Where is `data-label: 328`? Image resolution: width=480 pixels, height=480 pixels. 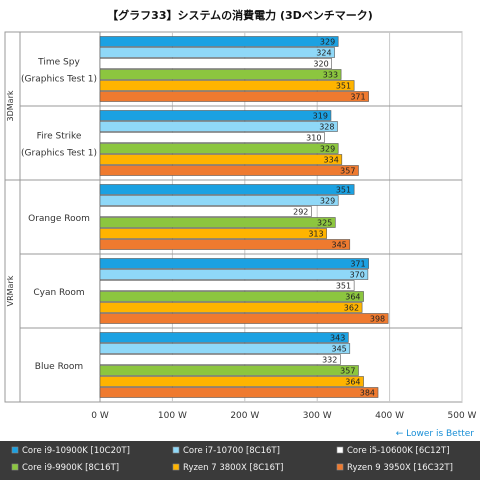 data-label: 328 is located at coordinates (326, 127).